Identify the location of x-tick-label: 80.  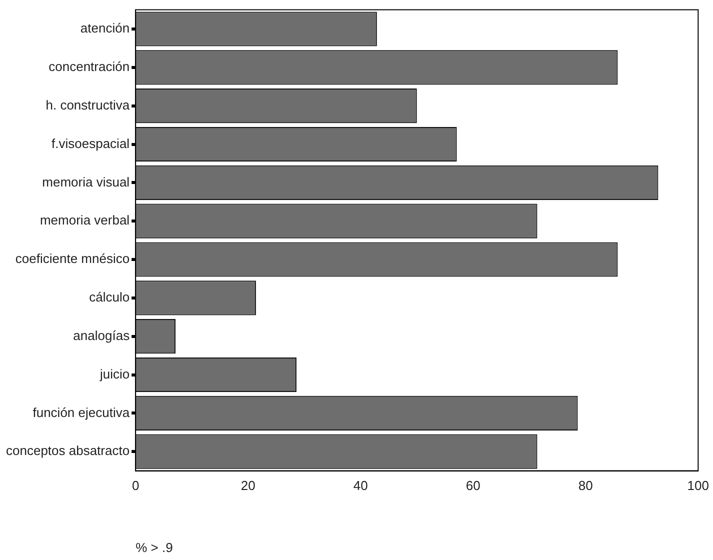
(585, 486).